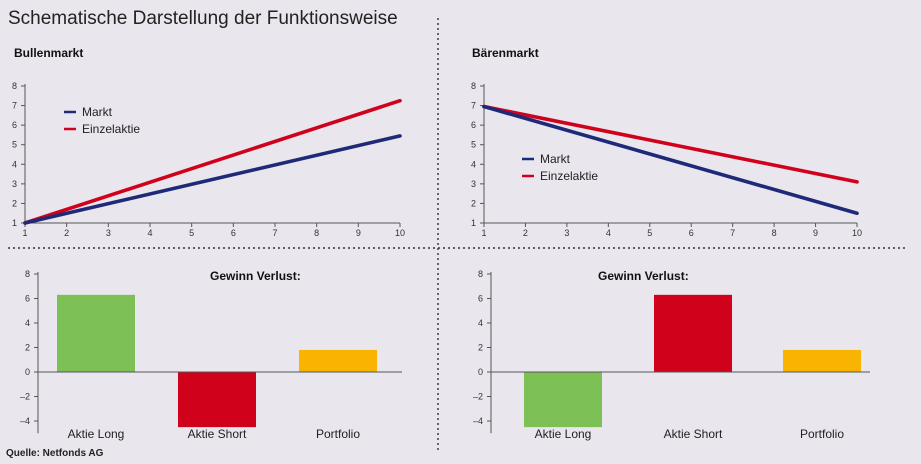  I want to click on source-note: Quelle: Netfonds AG, so click(55, 453).